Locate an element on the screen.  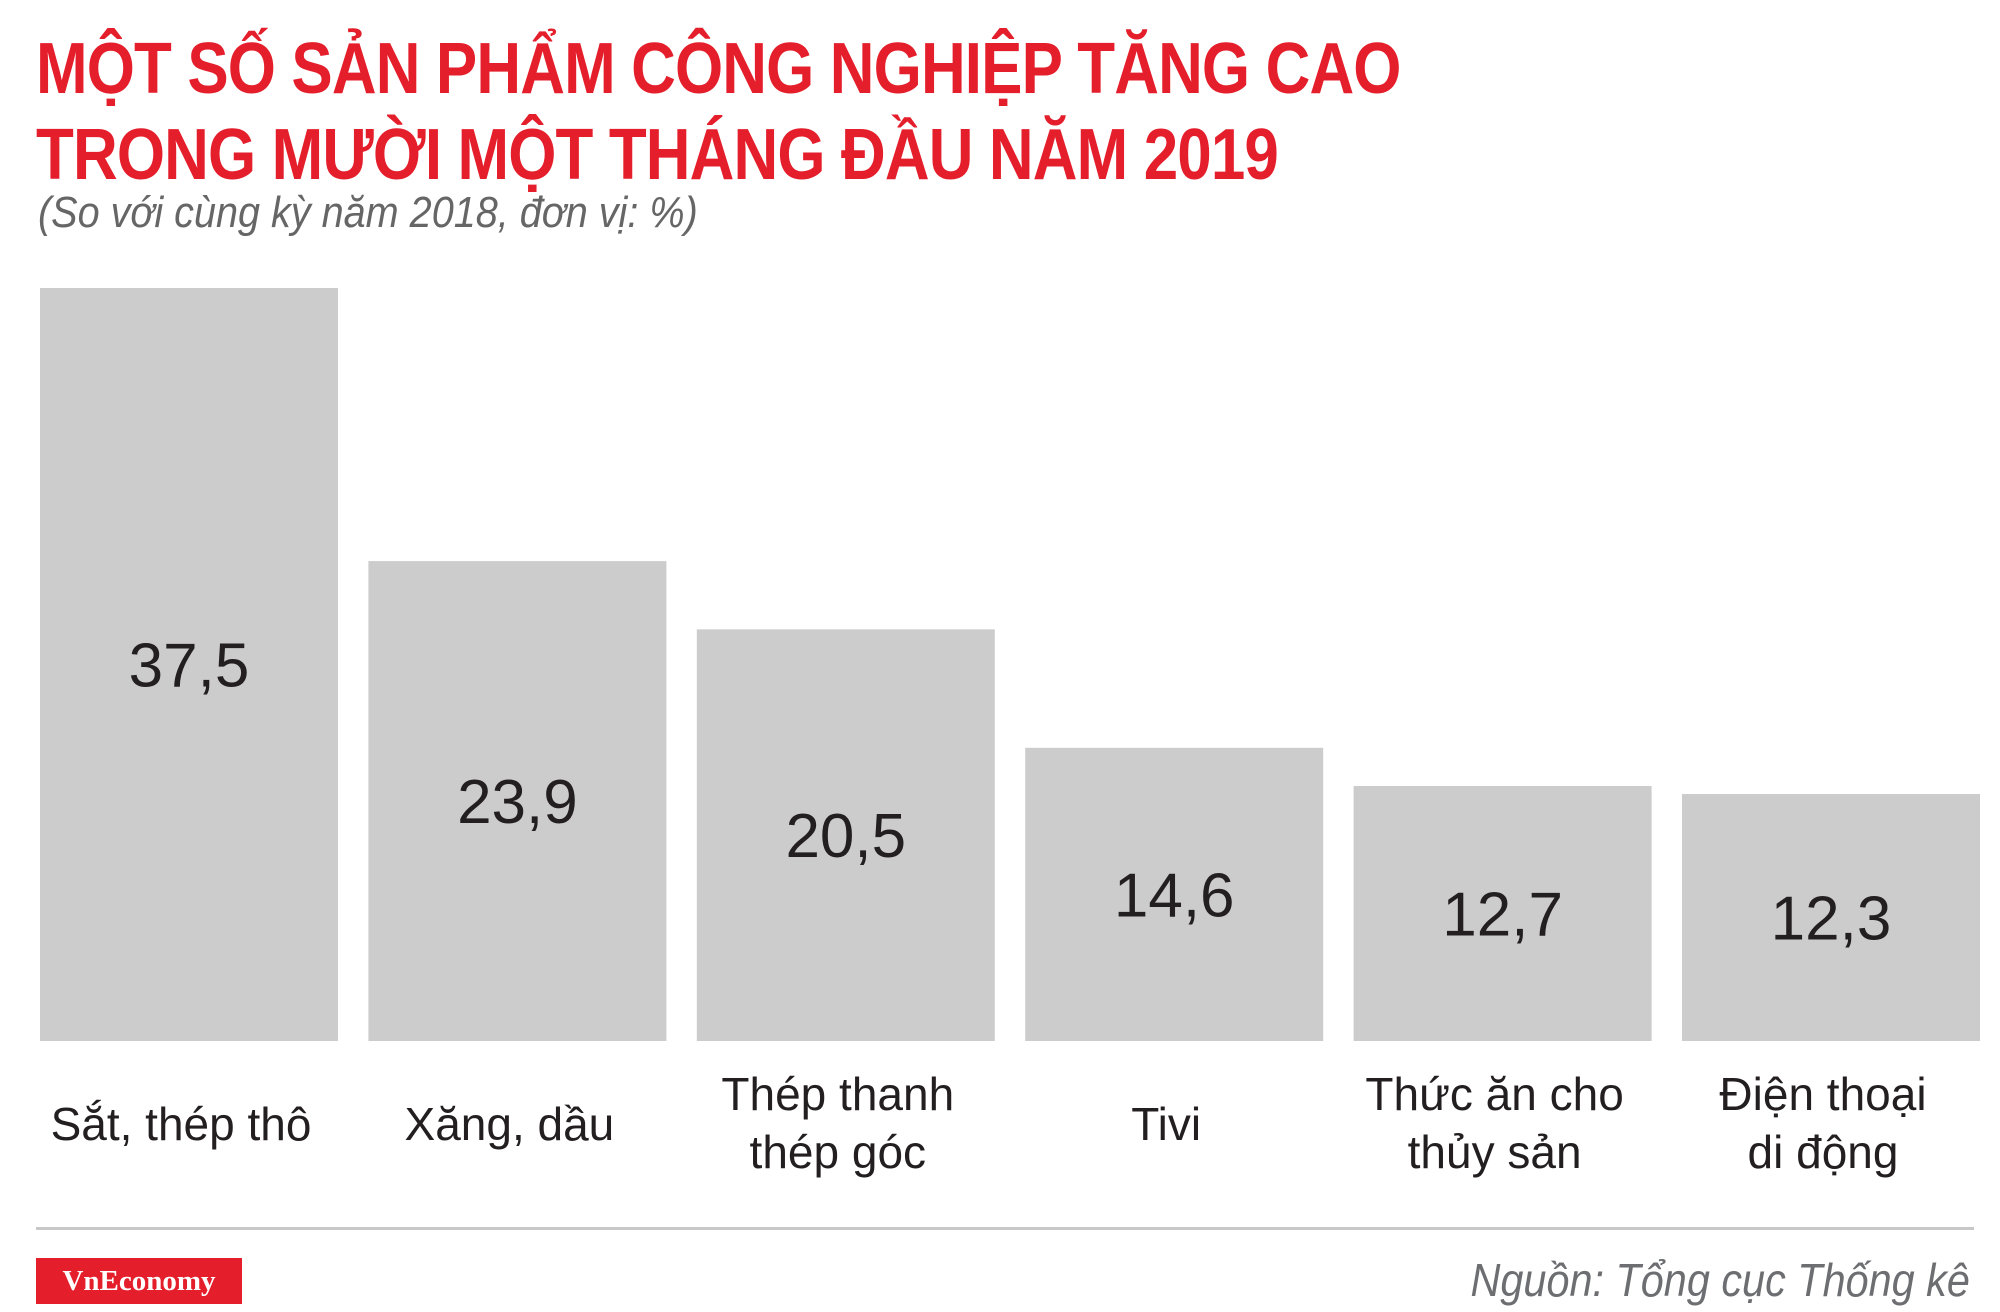
chart-title-line-1: MỘT SỐ SẢN PHẨM CÔNG NGHIỆP TĂNG CAO is located at coordinates (718, 69).